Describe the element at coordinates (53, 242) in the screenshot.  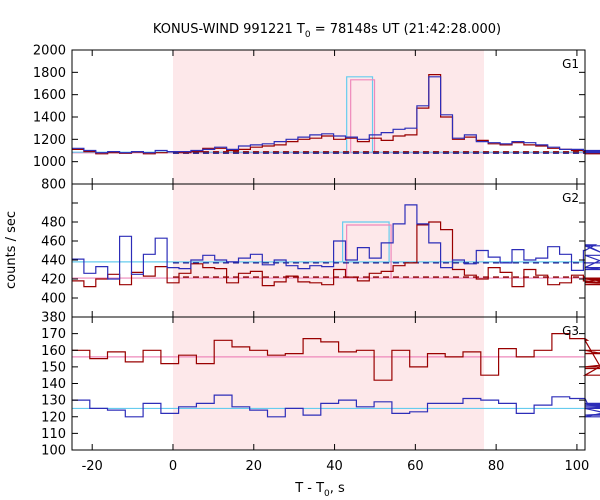
I see `panel-g2-y-tick-label: 460` at that location.